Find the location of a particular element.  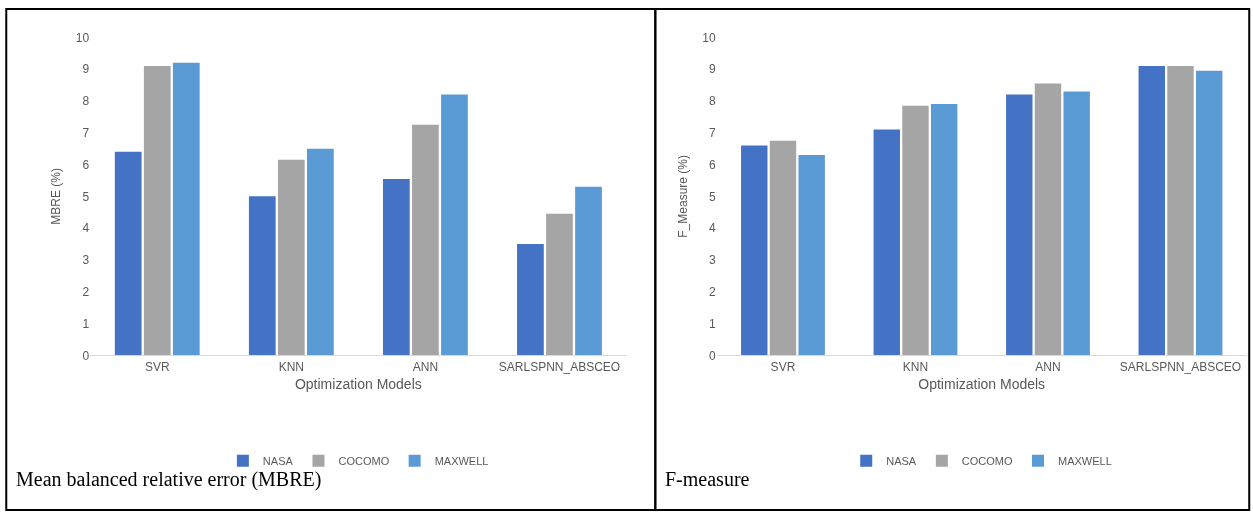

text: Mean balanced relative error (MBRE) is located at coordinates (169, 479).